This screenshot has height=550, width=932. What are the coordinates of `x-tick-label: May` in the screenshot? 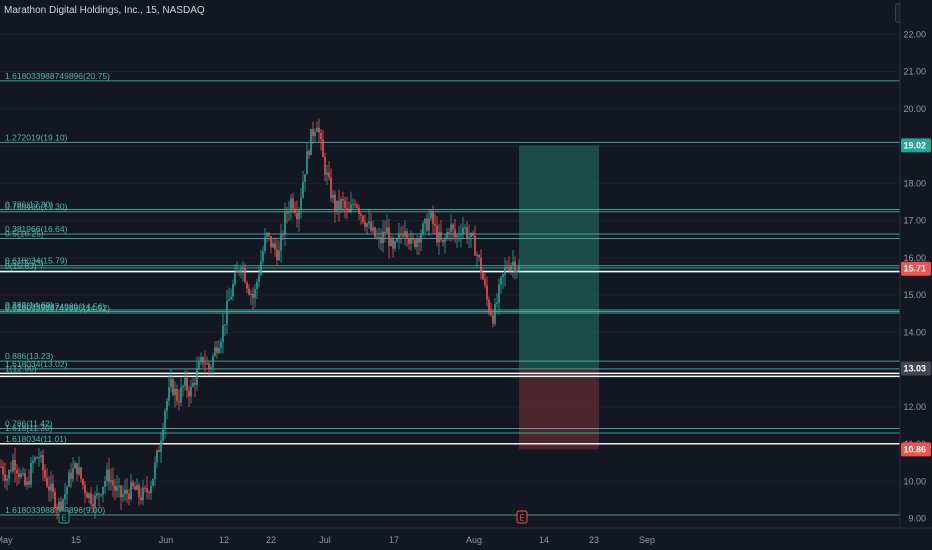 It's located at (6, 540).